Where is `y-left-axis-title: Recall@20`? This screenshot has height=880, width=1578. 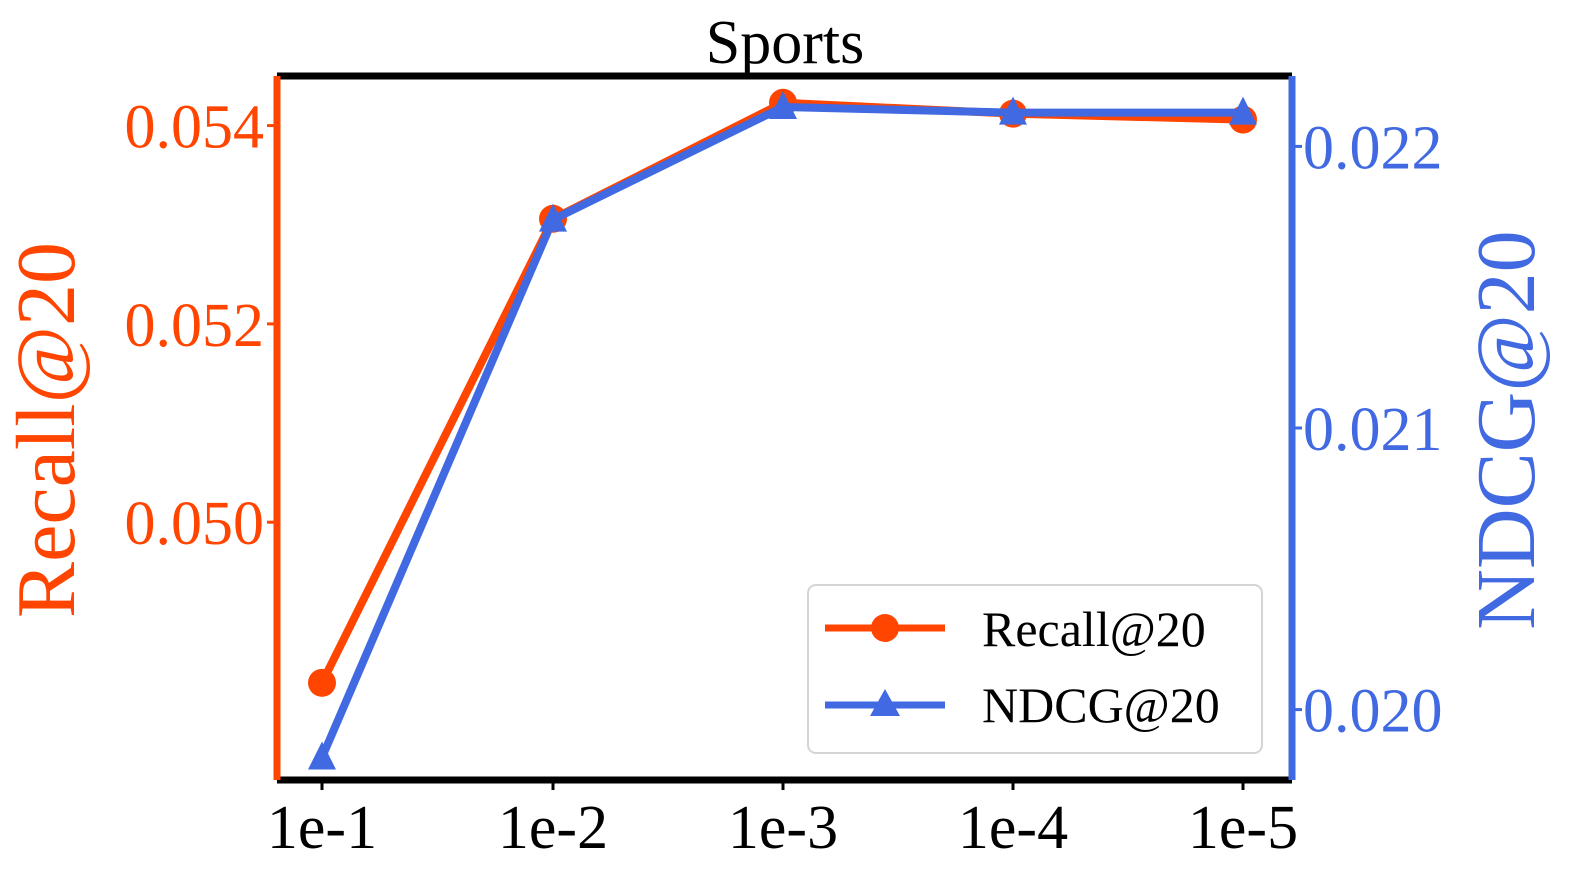
y-left-axis-title: Recall@20 is located at coordinates (46, 430).